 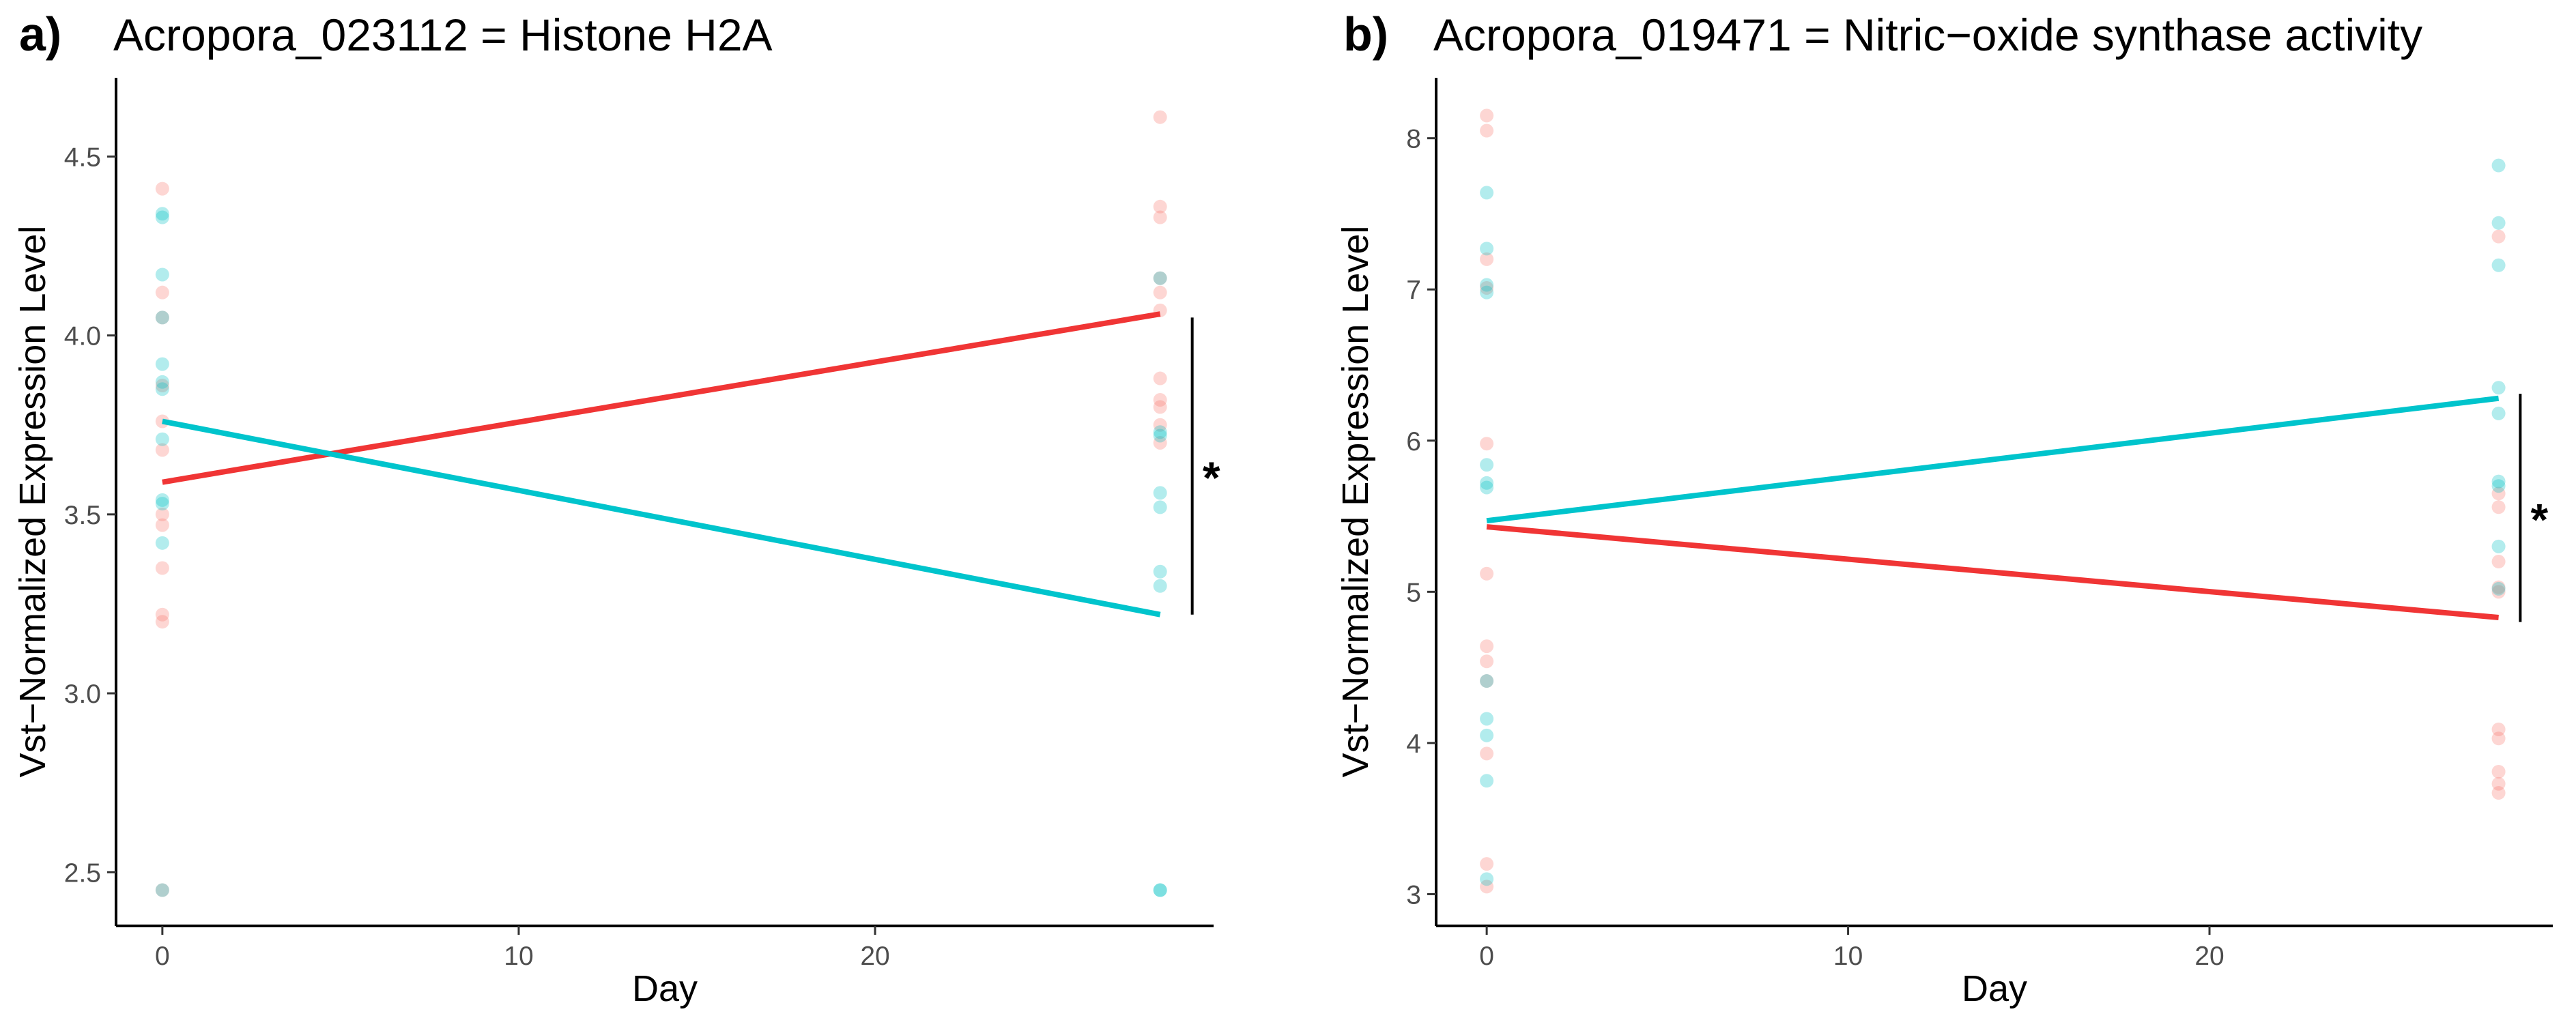 I want to click on x-tick-label: 0, so click(x=162, y=956).